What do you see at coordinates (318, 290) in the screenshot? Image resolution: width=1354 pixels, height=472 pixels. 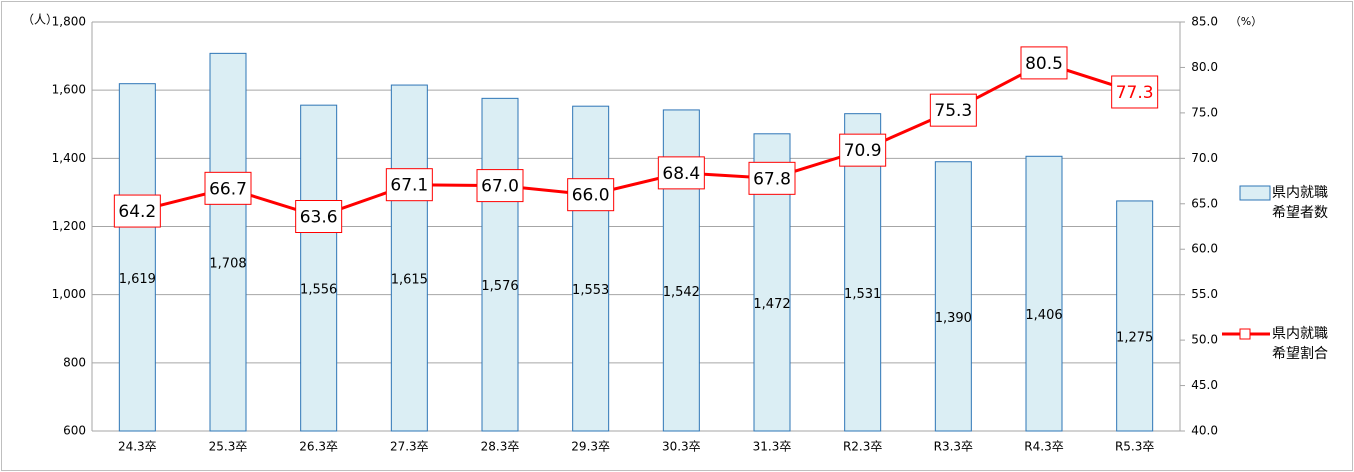 I see `bar-value-label: 1,556` at bounding box center [318, 290].